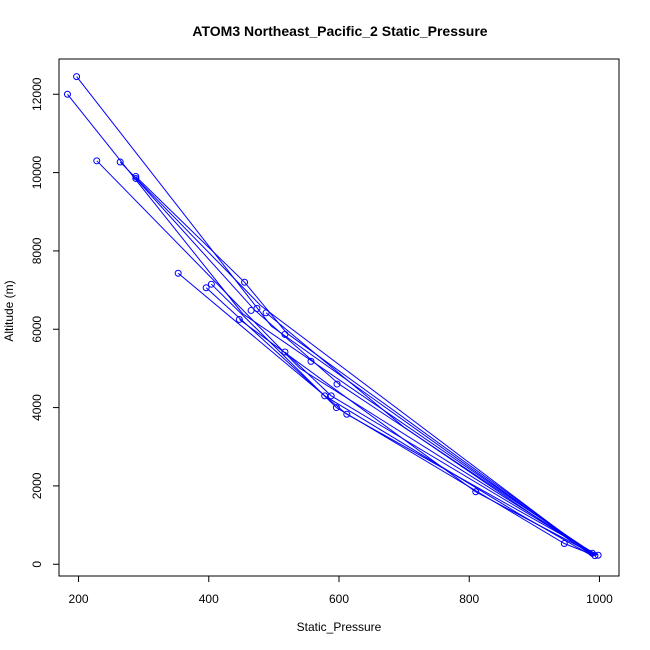  I want to click on y-tick-label: 12000, so click(37, 94).